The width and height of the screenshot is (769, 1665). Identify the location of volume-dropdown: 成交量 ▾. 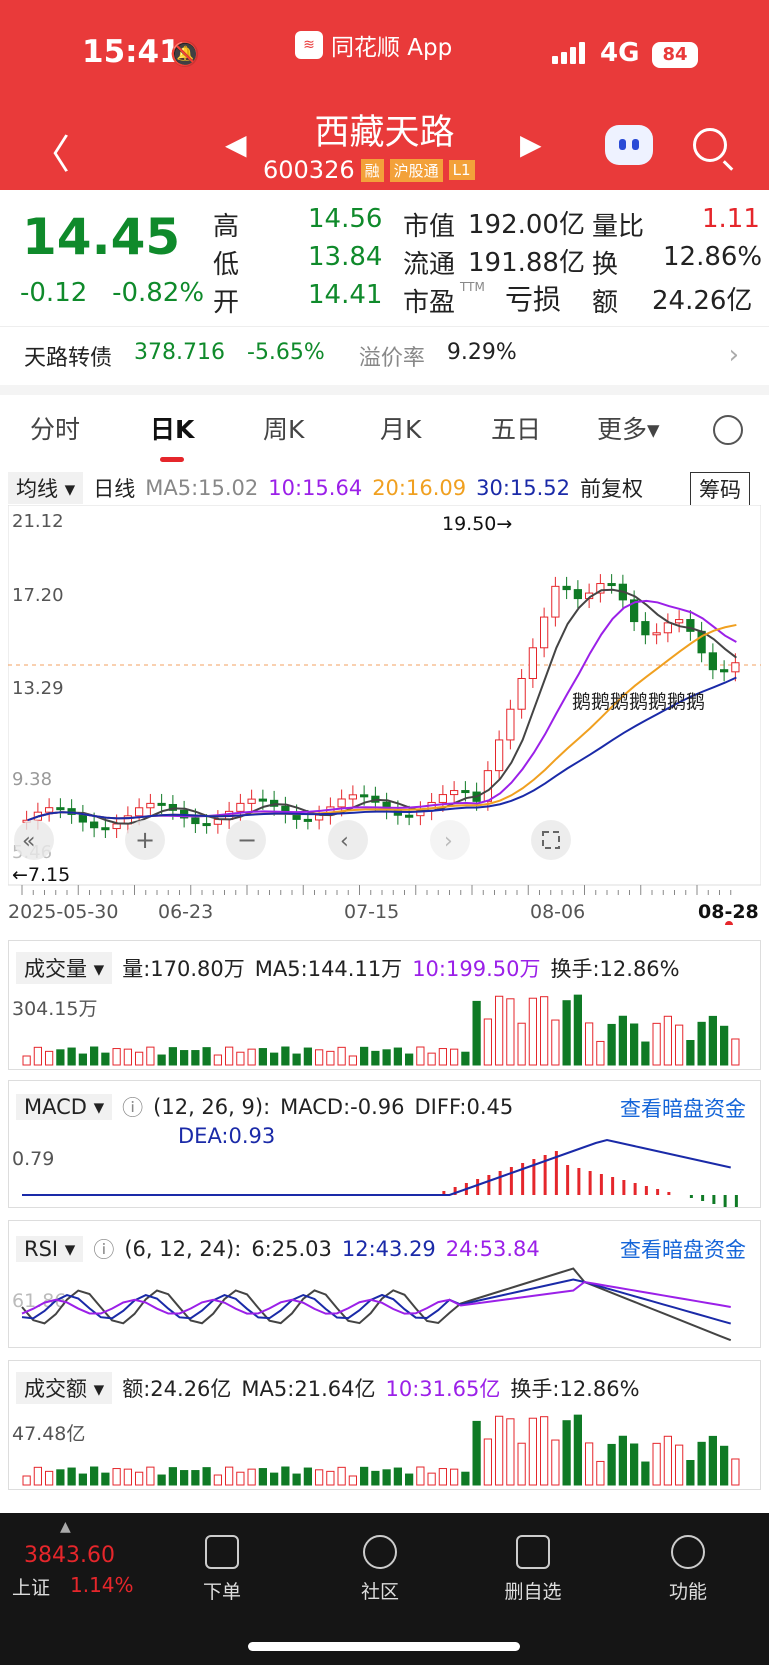
(64, 968).